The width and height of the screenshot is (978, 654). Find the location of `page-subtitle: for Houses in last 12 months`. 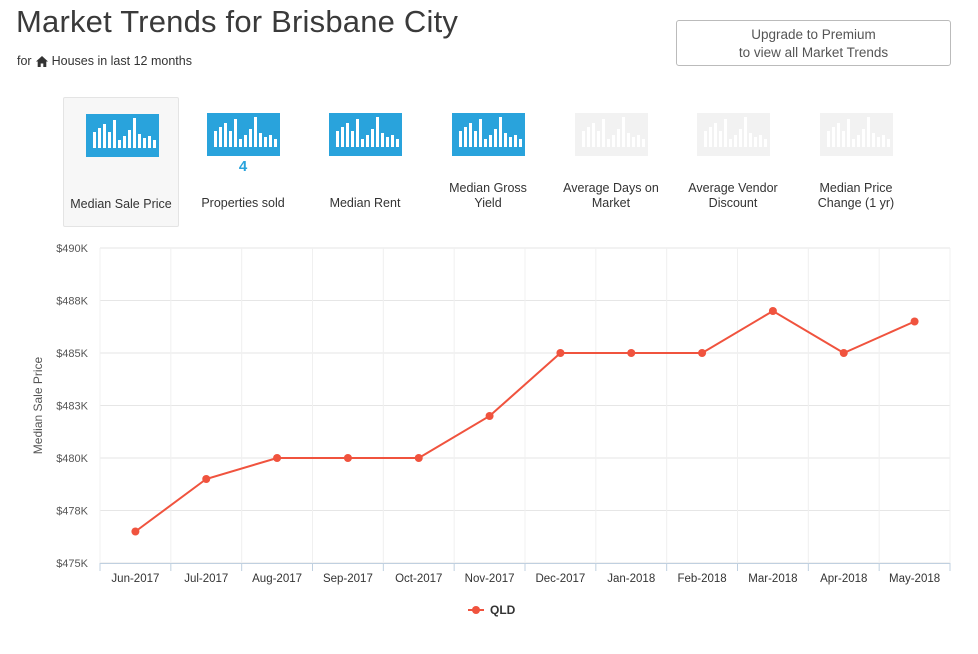

page-subtitle: for Houses in last 12 months is located at coordinates (104, 61).